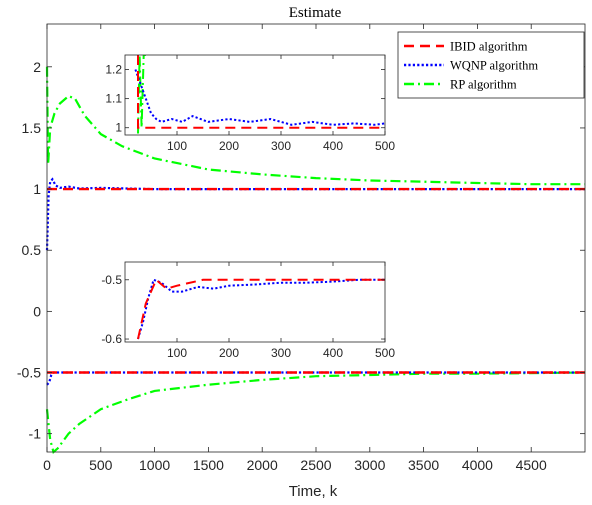 The height and width of the screenshot is (505, 592). What do you see at coordinates (369, 465) in the screenshot?
I see `x-tick-label: 3000` at bounding box center [369, 465].